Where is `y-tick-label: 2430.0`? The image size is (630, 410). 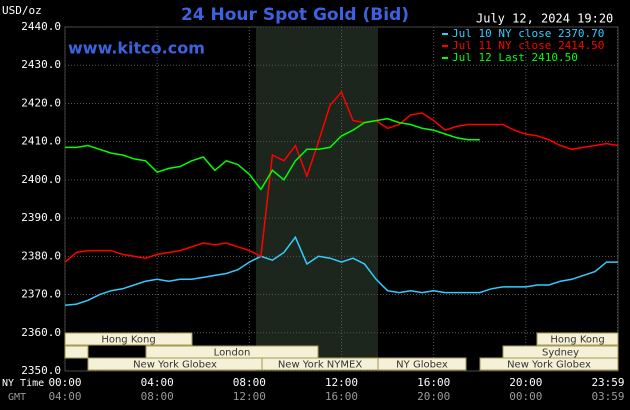
y-tick-label: 2430.0 is located at coordinates (41, 64).